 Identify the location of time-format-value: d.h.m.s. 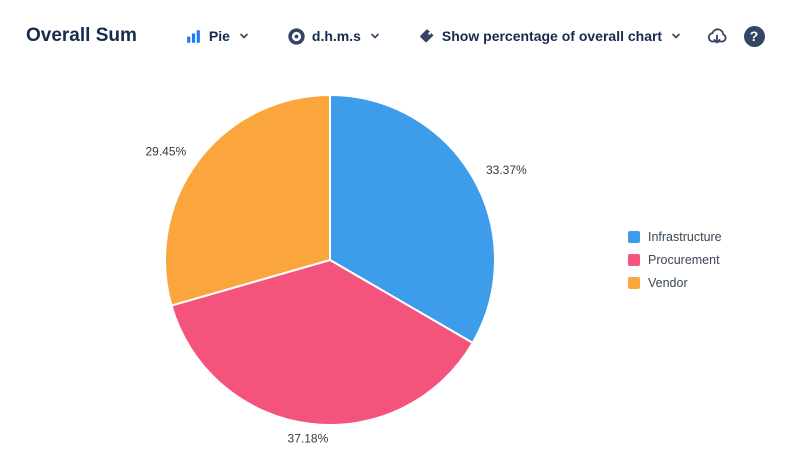
(336, 36).